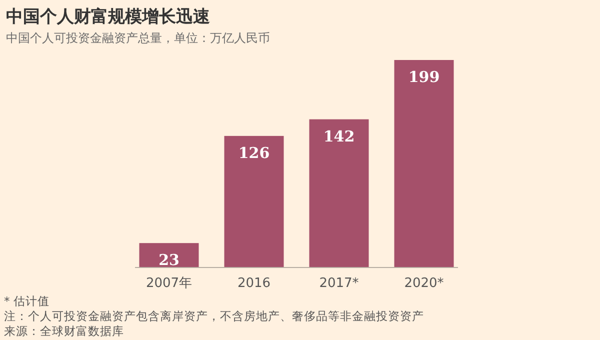 This screenshot has width=600, height=340. What do you see at coordinates (108, 17) in the screenshot?
I see `chart-title: 中国个人财富规模增长迅速` at bounding box center [108, 17].